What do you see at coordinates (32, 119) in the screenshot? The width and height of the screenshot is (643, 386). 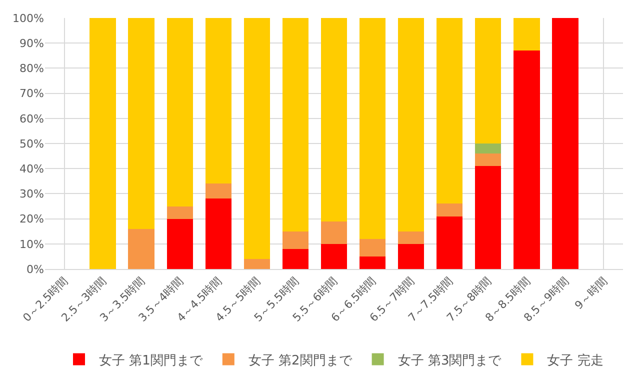 I see `y-tick-label: 60%` at bounding box center [32, 119].